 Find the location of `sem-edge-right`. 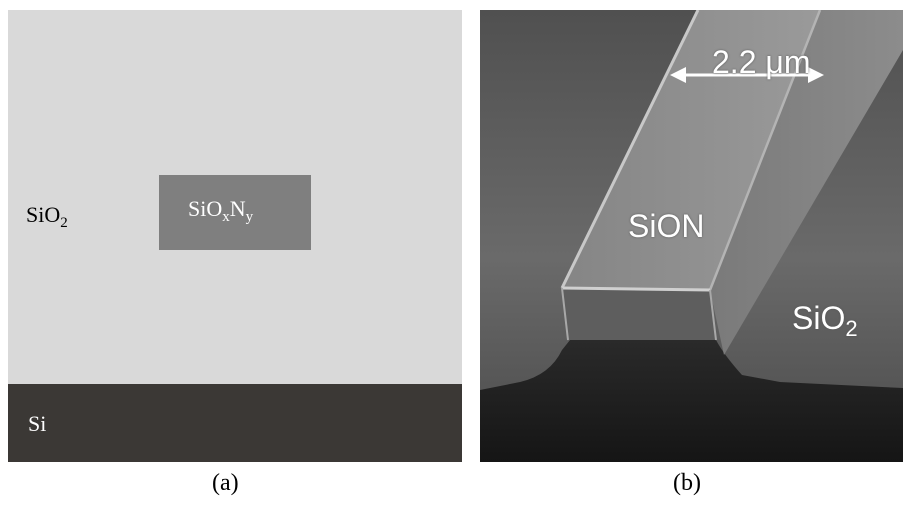

sem-edge-right is located at coordinates (765, 150).